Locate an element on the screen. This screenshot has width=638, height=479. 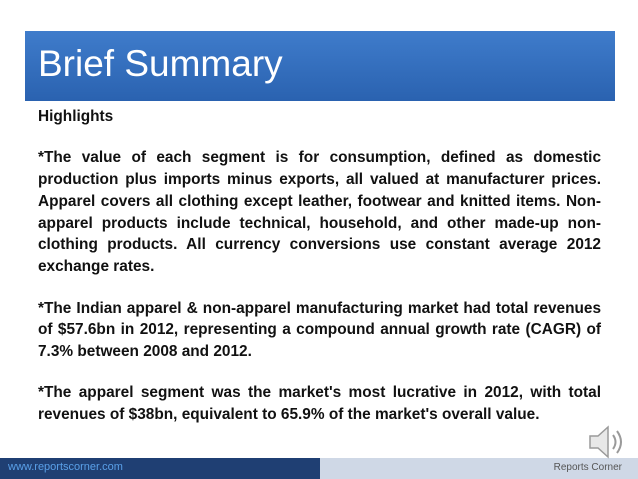
title: Brief Summary is located at coordinates (160, 63).